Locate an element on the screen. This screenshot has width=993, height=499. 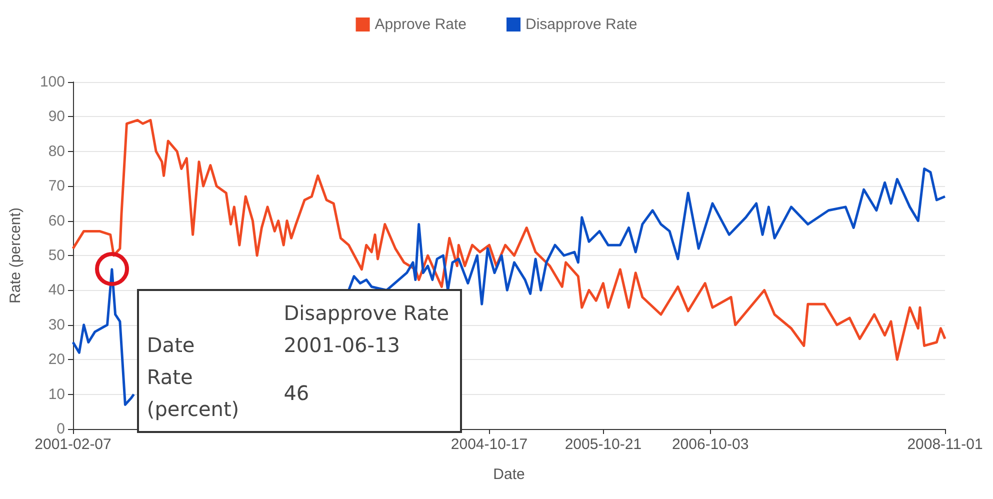
y-tick-label: 20 is located at coordinates (56, 359).